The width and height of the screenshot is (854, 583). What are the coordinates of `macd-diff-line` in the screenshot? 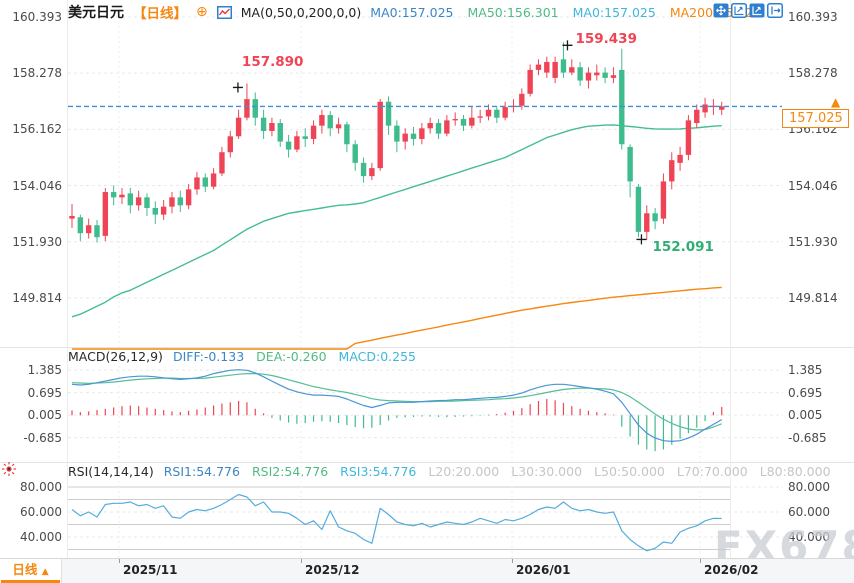 It's located at (397, 405).